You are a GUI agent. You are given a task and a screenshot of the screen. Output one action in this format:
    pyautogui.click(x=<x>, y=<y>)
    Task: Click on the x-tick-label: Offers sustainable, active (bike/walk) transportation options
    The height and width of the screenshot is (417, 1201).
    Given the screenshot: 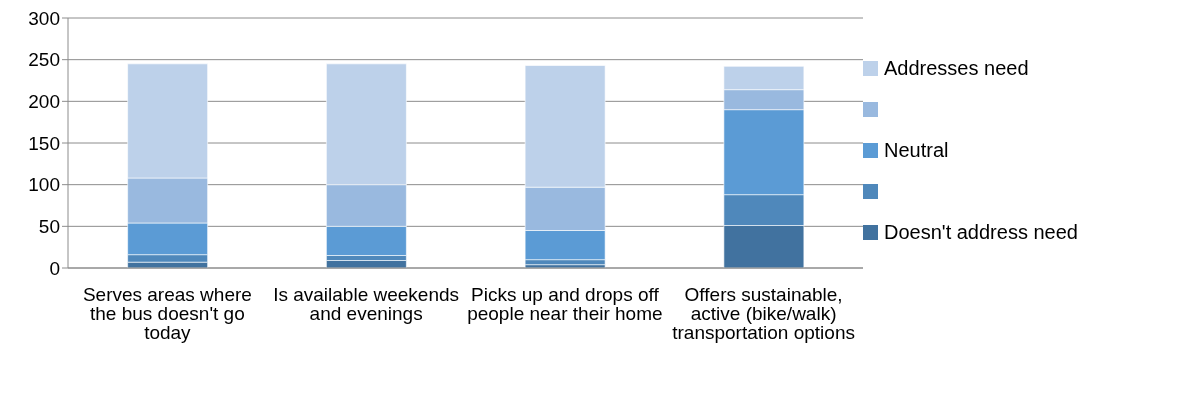 What is the action you would take?
    pyautogui.click(x=763, y=314)
    